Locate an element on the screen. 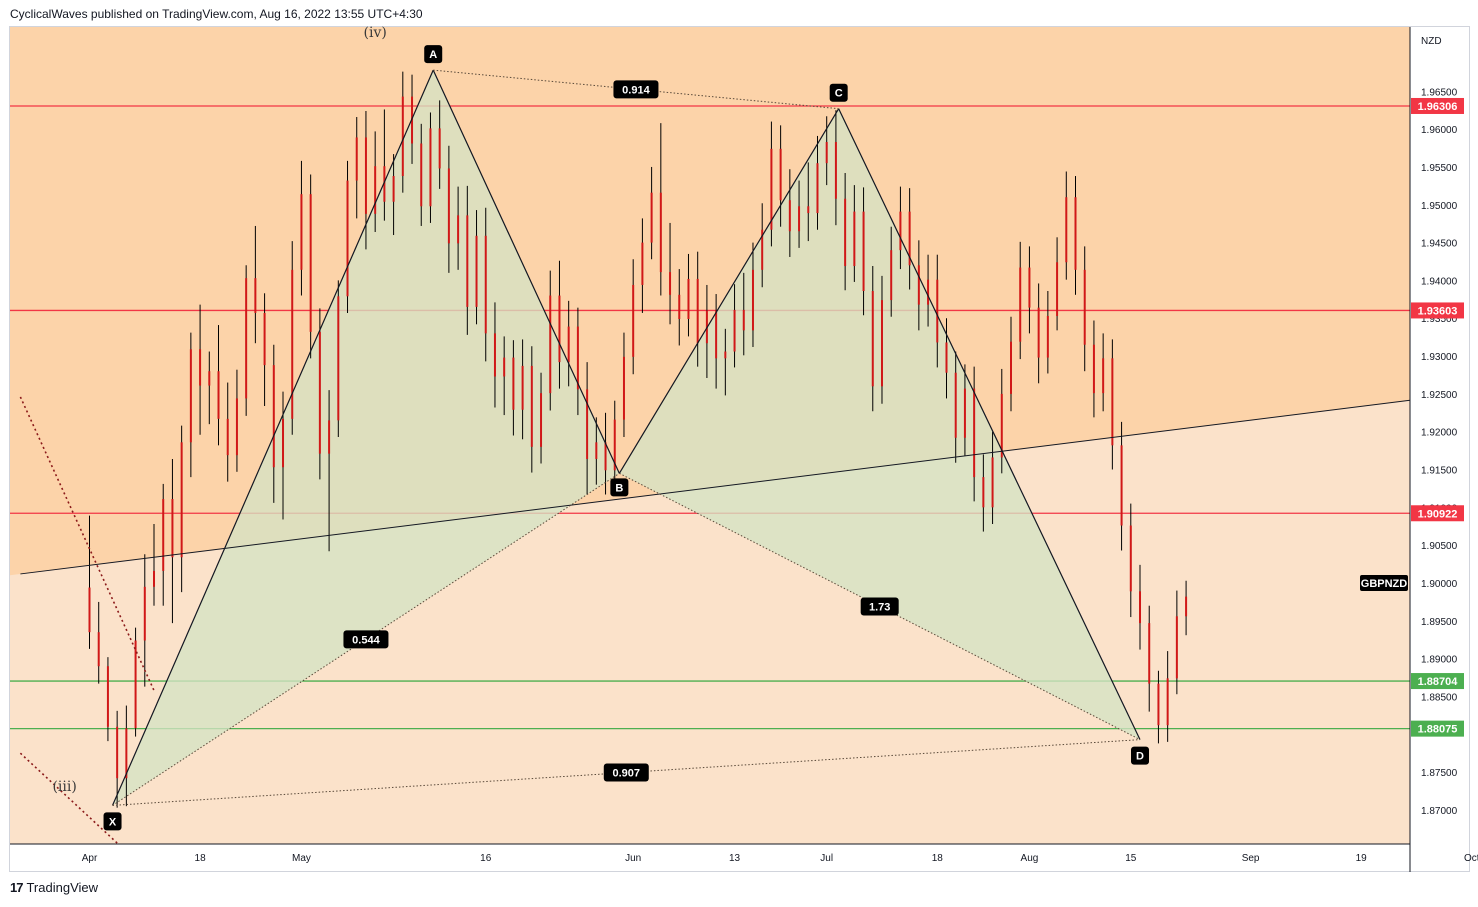 Image resolution: width=1478 pixels, height=907 pixels. price-badge-text: 1.96306 is located at coordinates (1438, 107).